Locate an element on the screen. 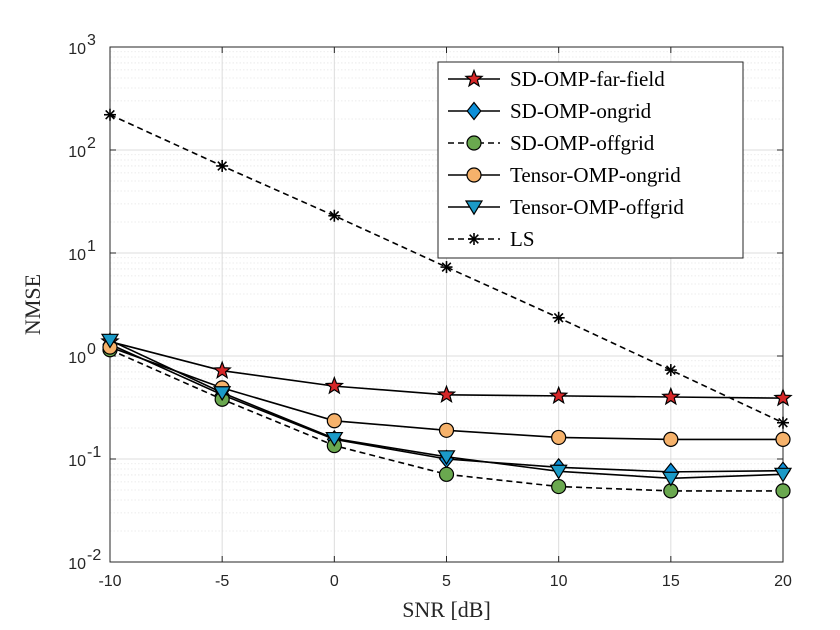 The width and height of the screenshot is (840, 630). legend-item-sd-omp-far-field: SD-OMP-far-field is located at coordinates (556, 79).